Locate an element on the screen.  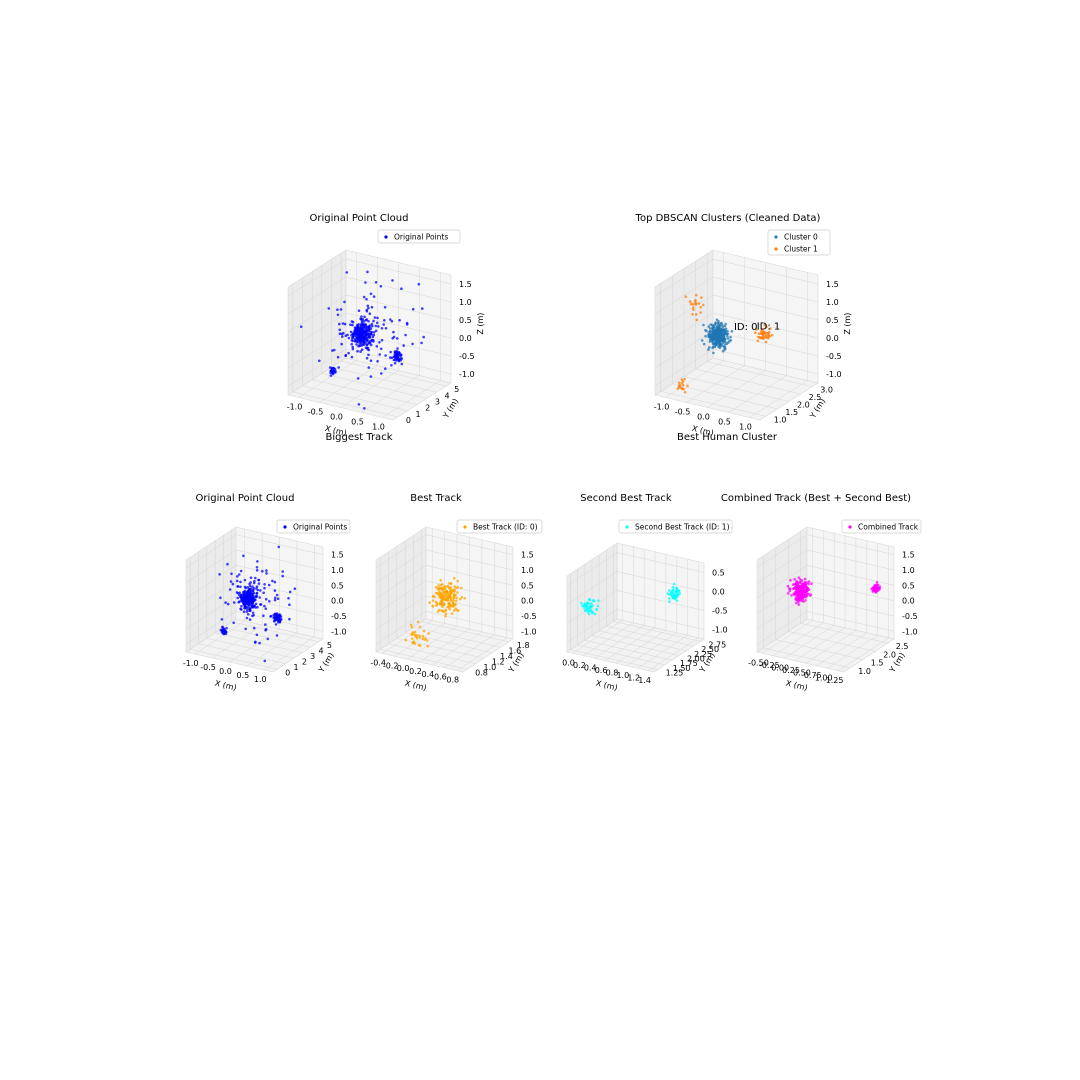
x-tick-label: -0.5 is located at coordinates (208, 667).